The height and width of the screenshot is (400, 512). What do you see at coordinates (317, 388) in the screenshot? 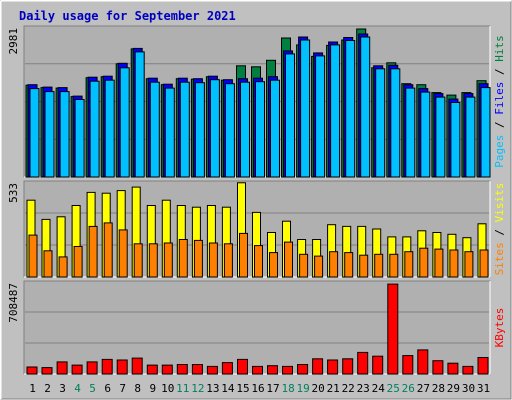
I see `x-tick-label: 20` at bounding box center [317, 388].